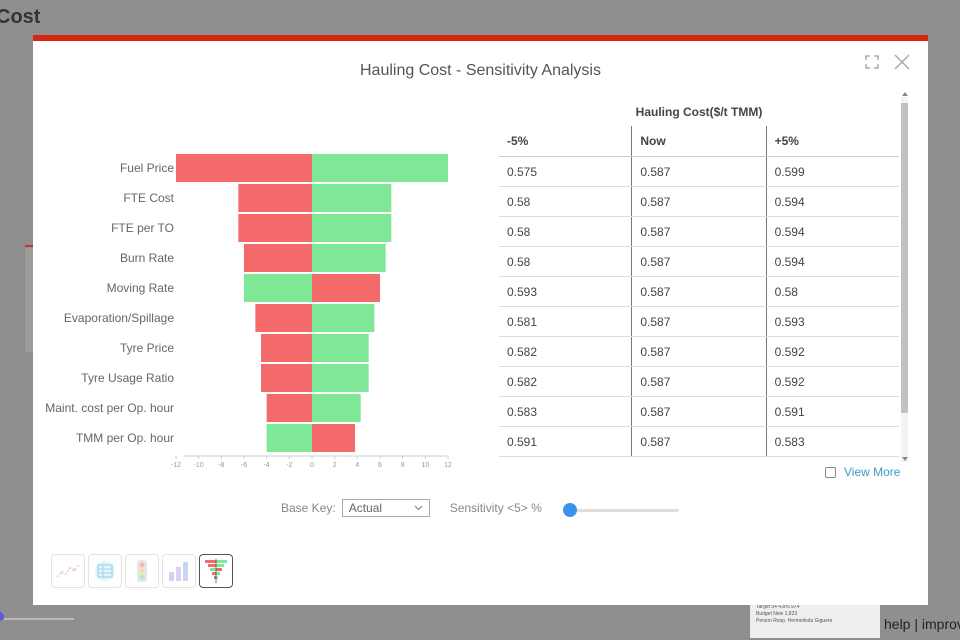  What do you see at coordinates (565, 291) in the screenshot?
I see `table-cell: 0.593` at bounding box center [565, 291].